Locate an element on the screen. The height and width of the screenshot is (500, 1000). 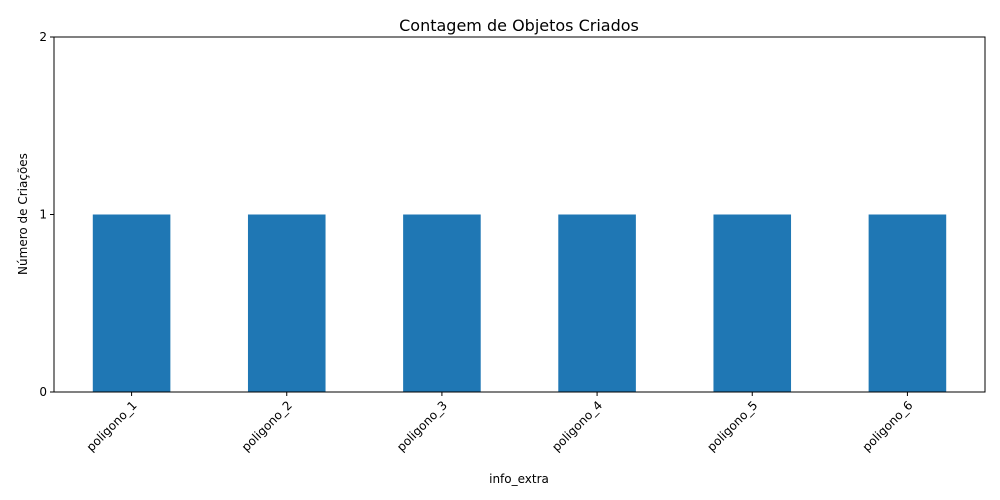
x-tick-label: poligono_1 is located at coordinates (112, 426).